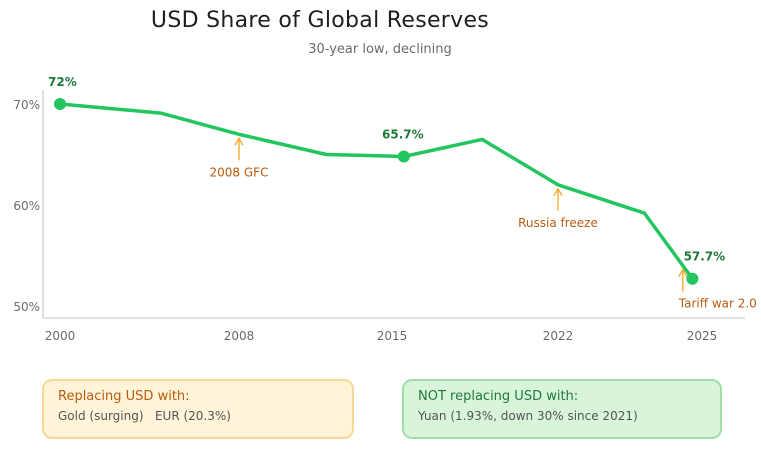  I want to click on annotation-label: Tariff war 2.0, so click(717, 304).